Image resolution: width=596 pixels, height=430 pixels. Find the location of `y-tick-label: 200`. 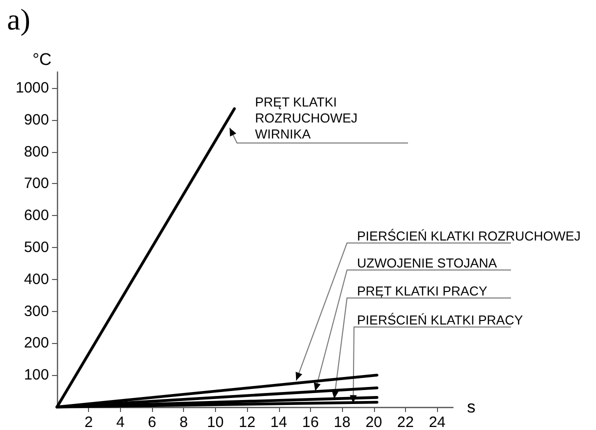

y-tick-label: 200 is located at coordinates (36, 343).